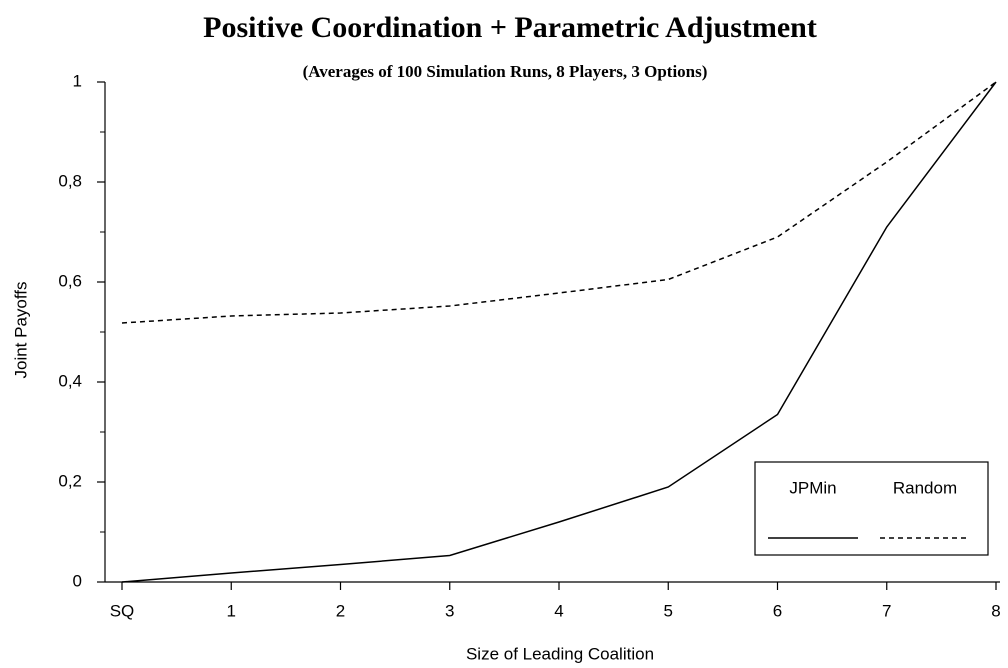  I want to click on legend, so click(871, 508).